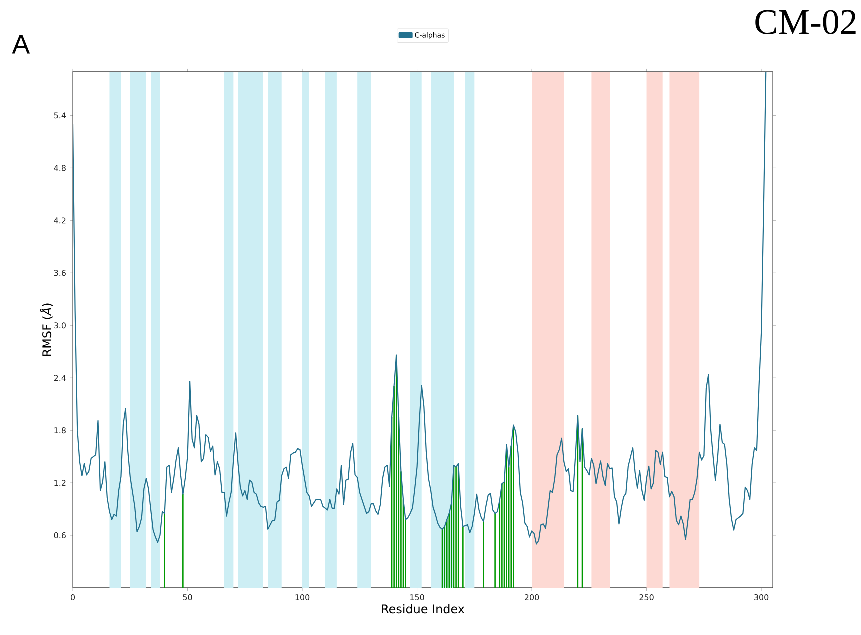 Image resolution: width=861 pixels, height=635 pixels. I want to click on y-axis-title: RMSF (Å), so click(46, 330).